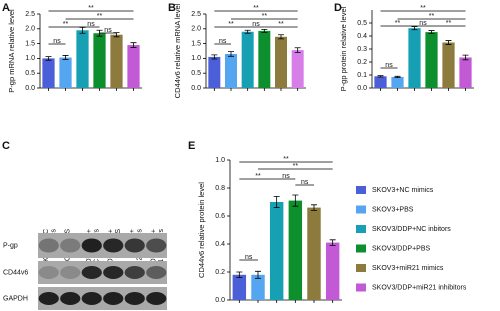 The image size is (500, 311). I want to click on legend-label: SKOV3/DDP+miR21 inhibitors, so click(419, 287).